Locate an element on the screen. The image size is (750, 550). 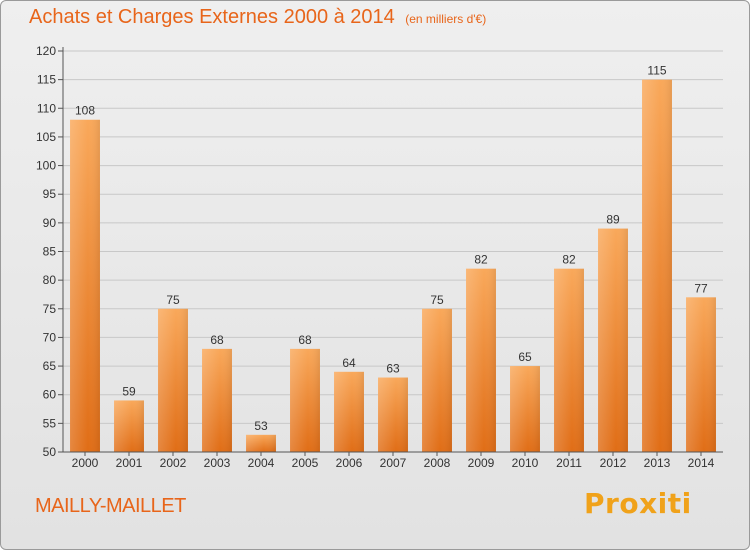
commune-name: MAILLY-MAILLET is located at coordinates (110, 506).